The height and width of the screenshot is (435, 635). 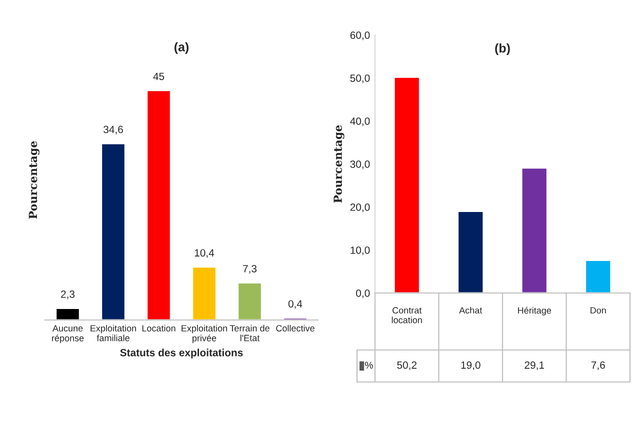 What do you see at coordinates (360, 251) in the screenshot?
I see `y-tick-label: 10,0` at bounding box center [360, 251].